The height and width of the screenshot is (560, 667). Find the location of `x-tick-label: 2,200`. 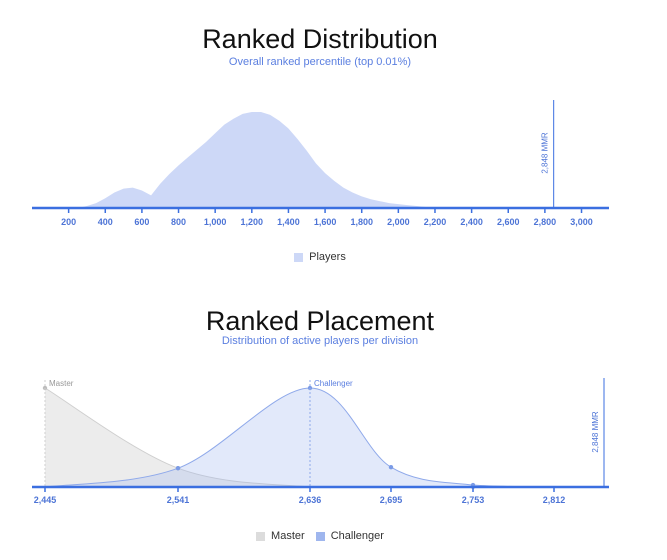

x-tick-label: 2,200 is located at coordinates (435, 222).